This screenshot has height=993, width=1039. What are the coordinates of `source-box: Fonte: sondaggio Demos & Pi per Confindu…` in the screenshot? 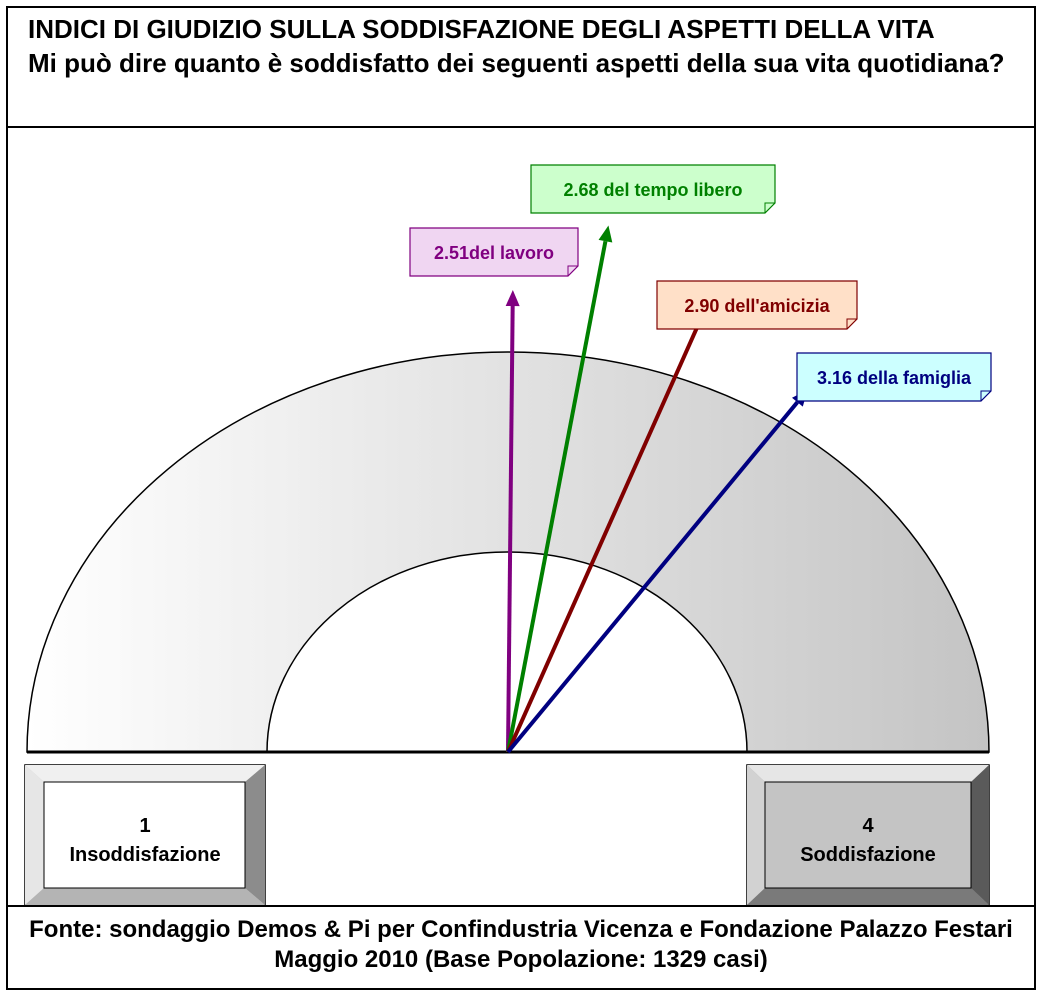 It's located at (521, 947).